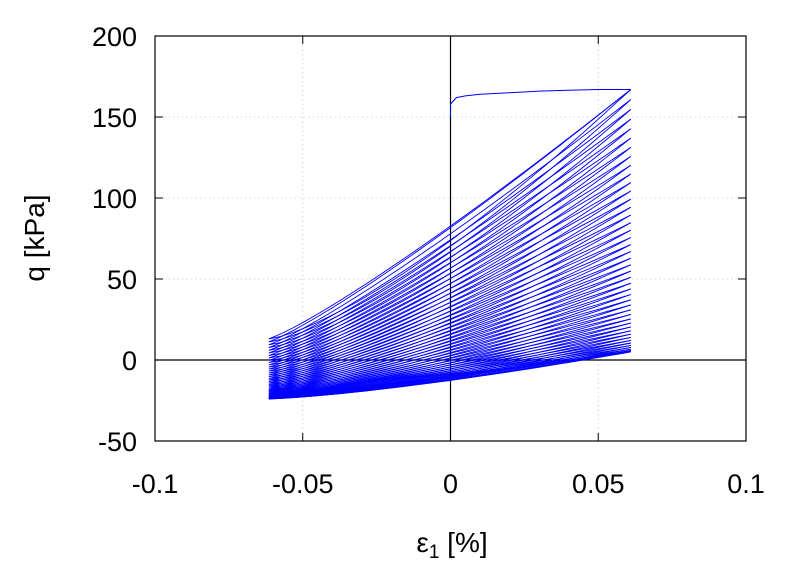 The height and width of the screenshot is (566, 800). I want to click on x-tick-labels: -0.1 -0.05 0 0.05 0.1, so click(448, 484).